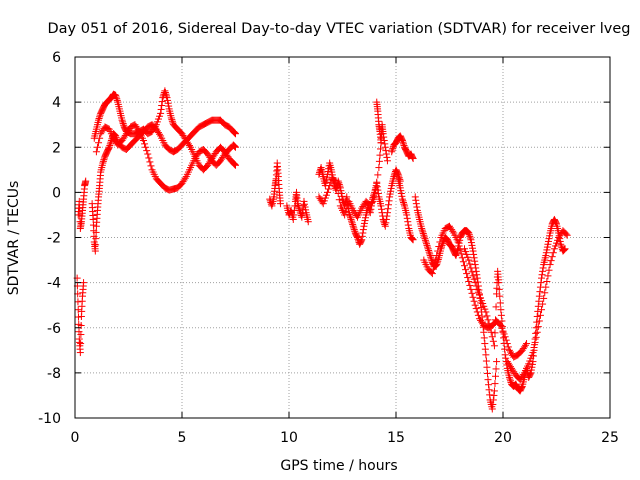 This screenshot has height=480, width=640. What do you see at coordinates (75, 438) in the screenshot?
I see `x-tick-label: 0` at bounding box center [75, 438].